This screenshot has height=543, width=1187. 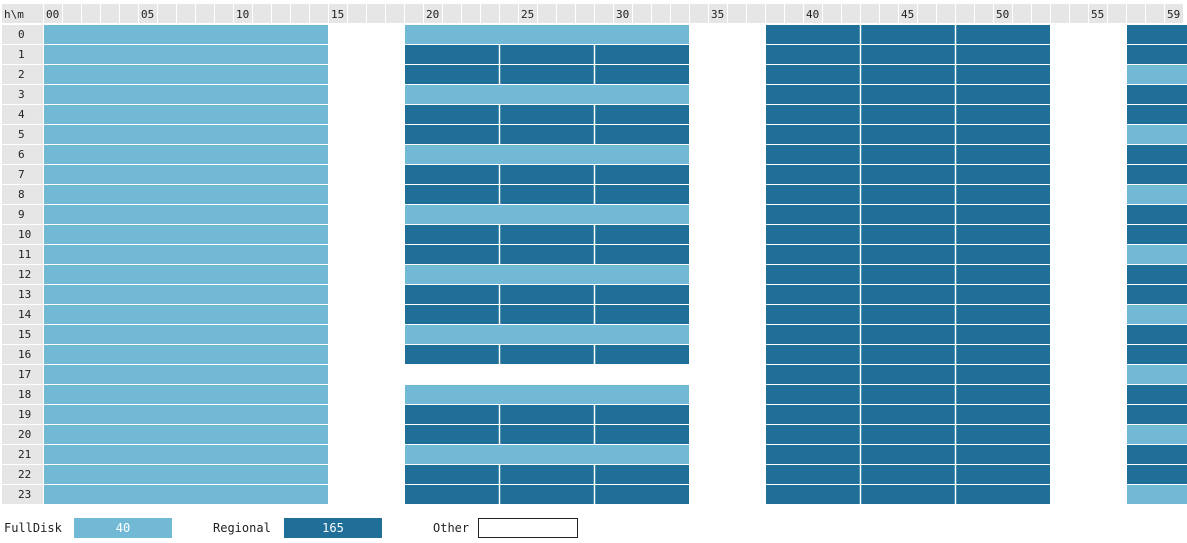 I want to click on hour-label: 17, so click(x=24, y=374).